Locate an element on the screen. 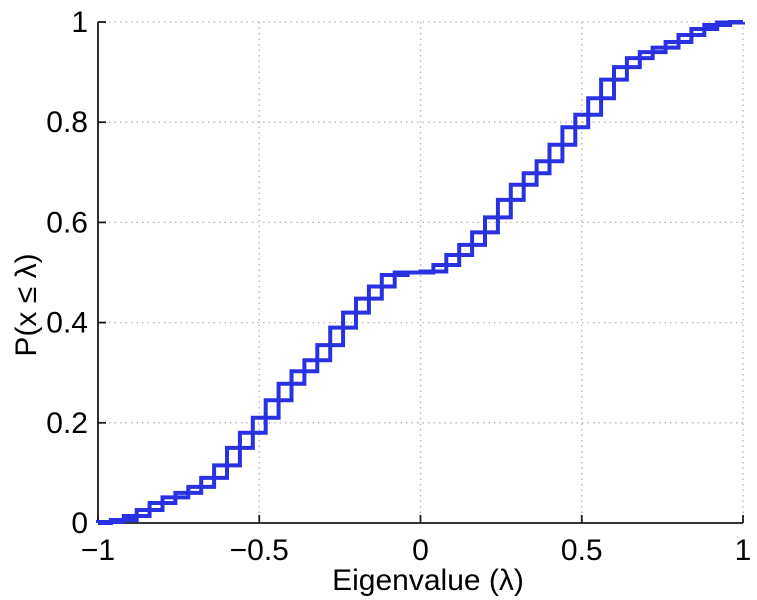 The image size is (757, 600). y-axis-label: P(x ≤ λ) is located at coordinates (26, 304).